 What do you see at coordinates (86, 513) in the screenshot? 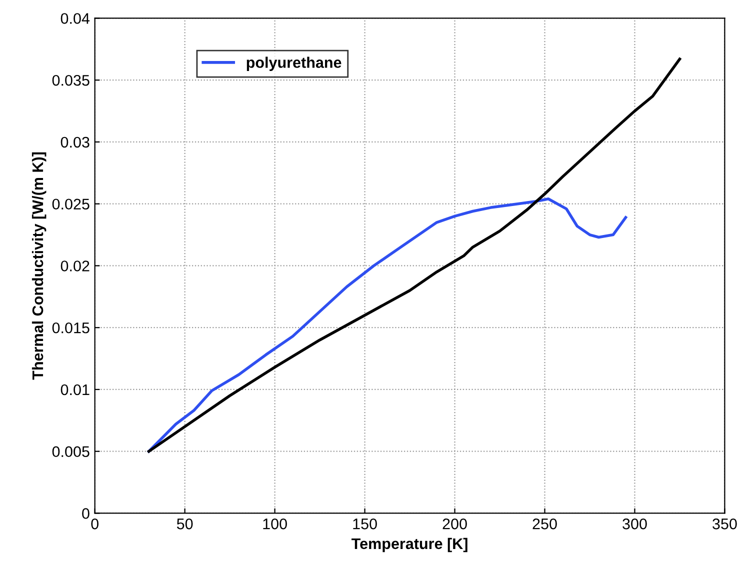
I see `y-tick-label: 0` at bounding box center [86, 513].